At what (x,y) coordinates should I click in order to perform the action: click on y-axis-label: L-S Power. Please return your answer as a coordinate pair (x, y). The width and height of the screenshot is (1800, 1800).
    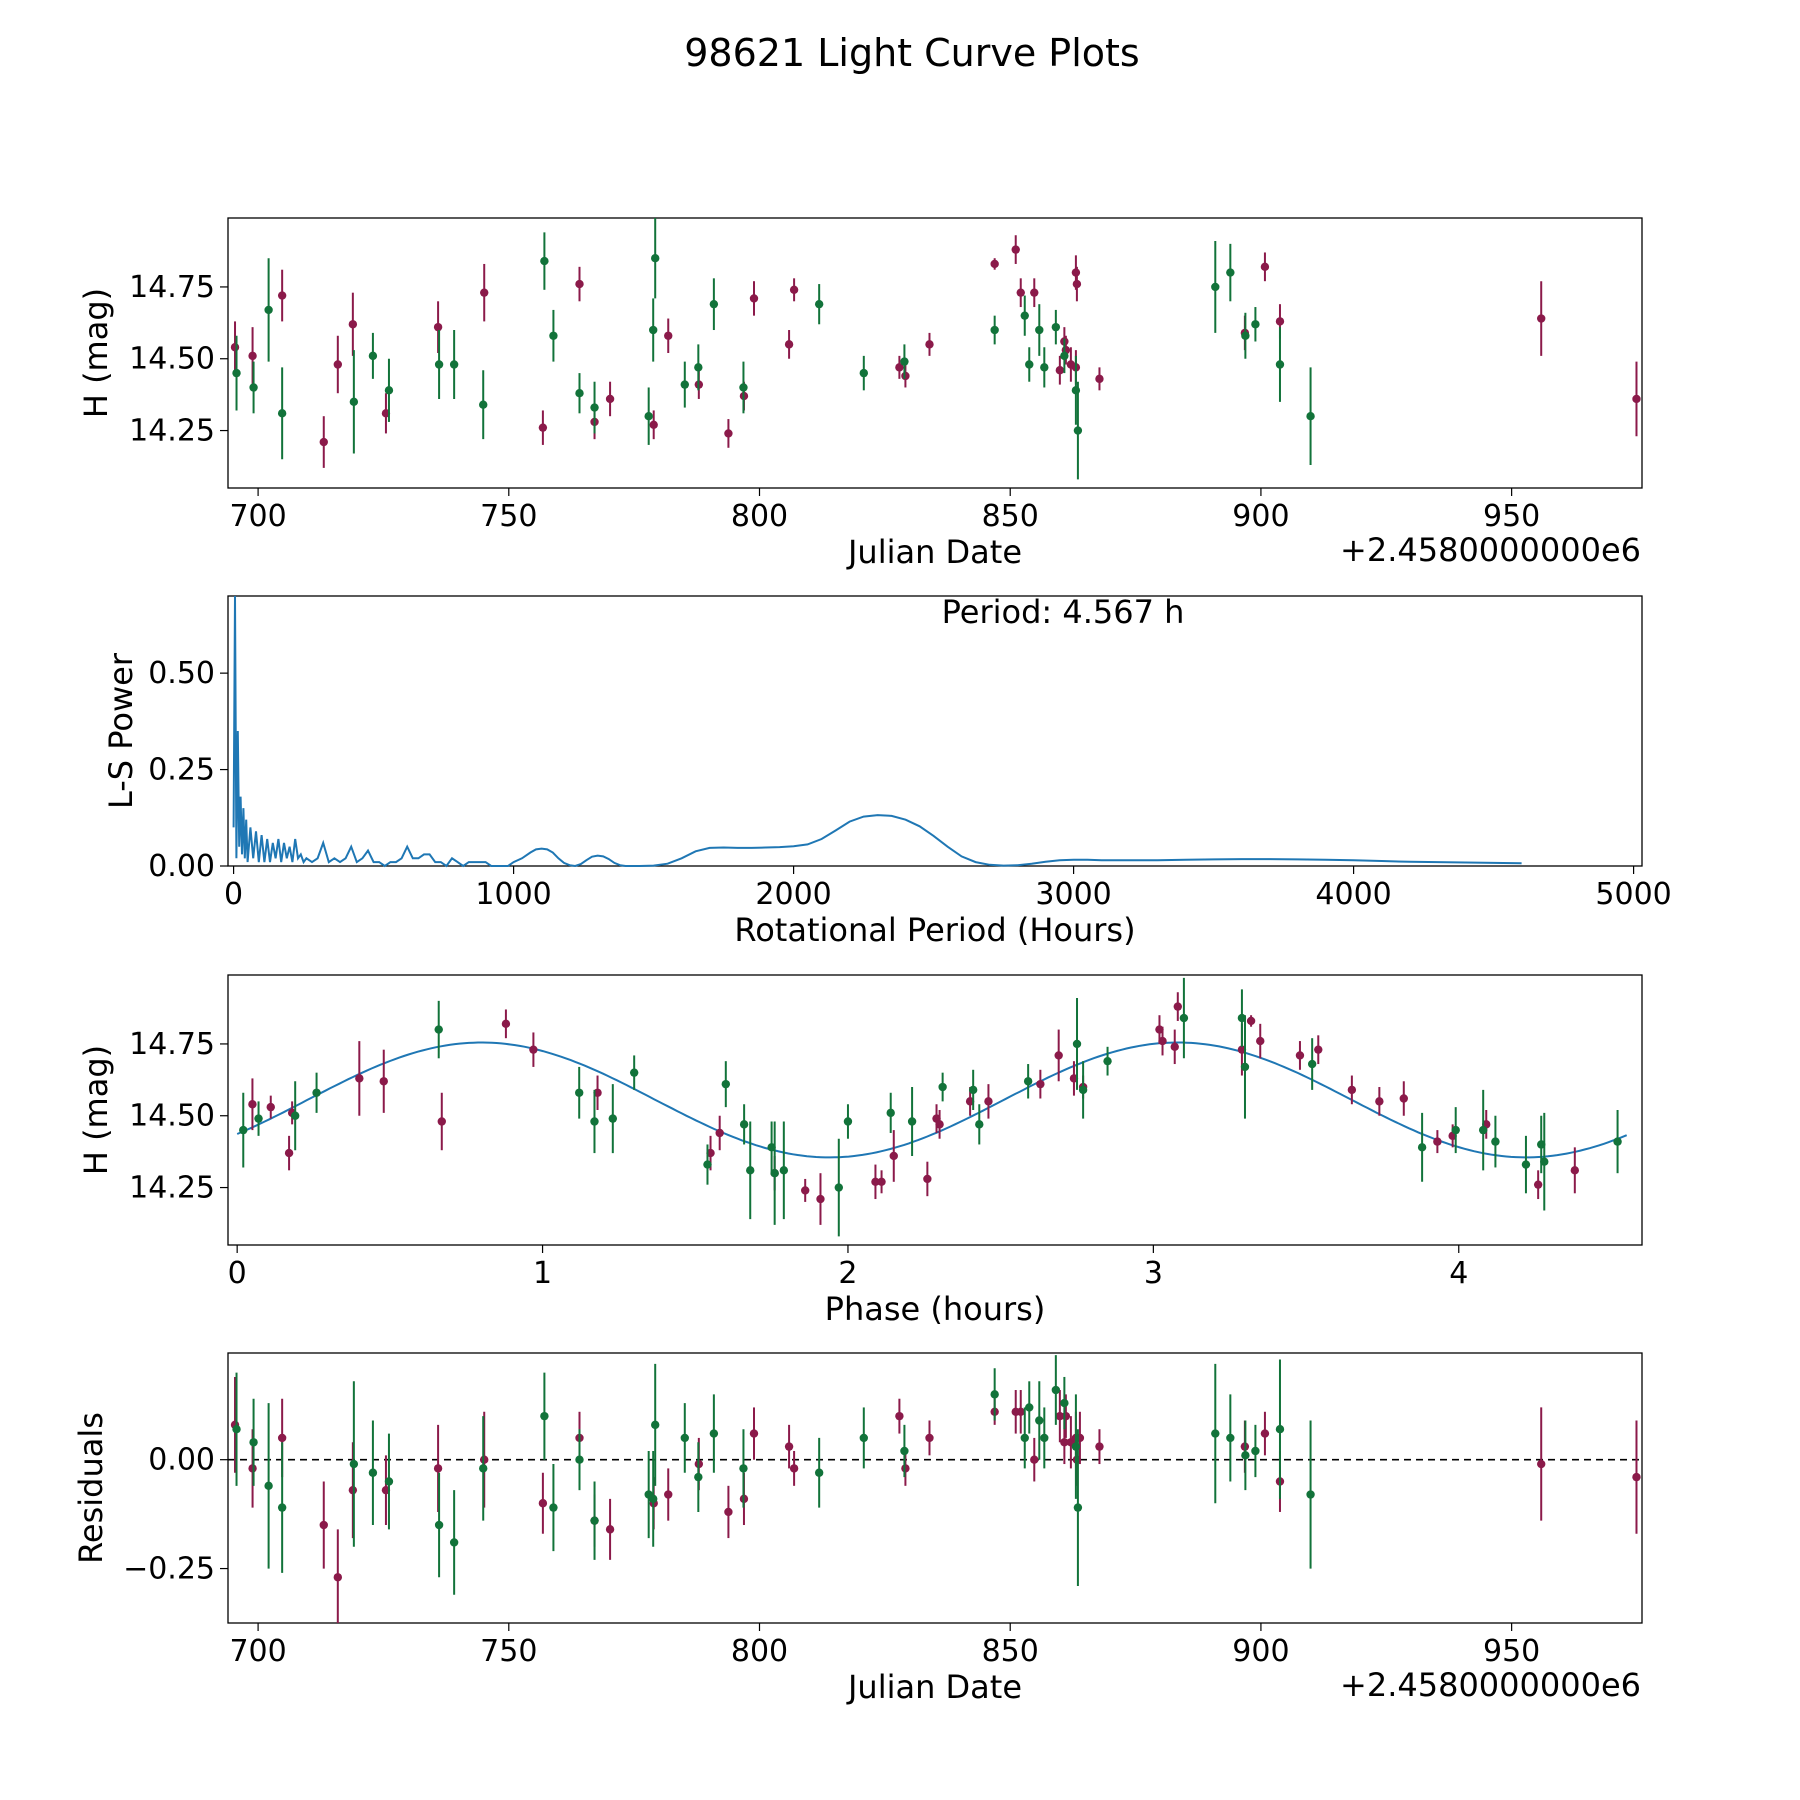
    Looking at the image, I should click on (121, 730).